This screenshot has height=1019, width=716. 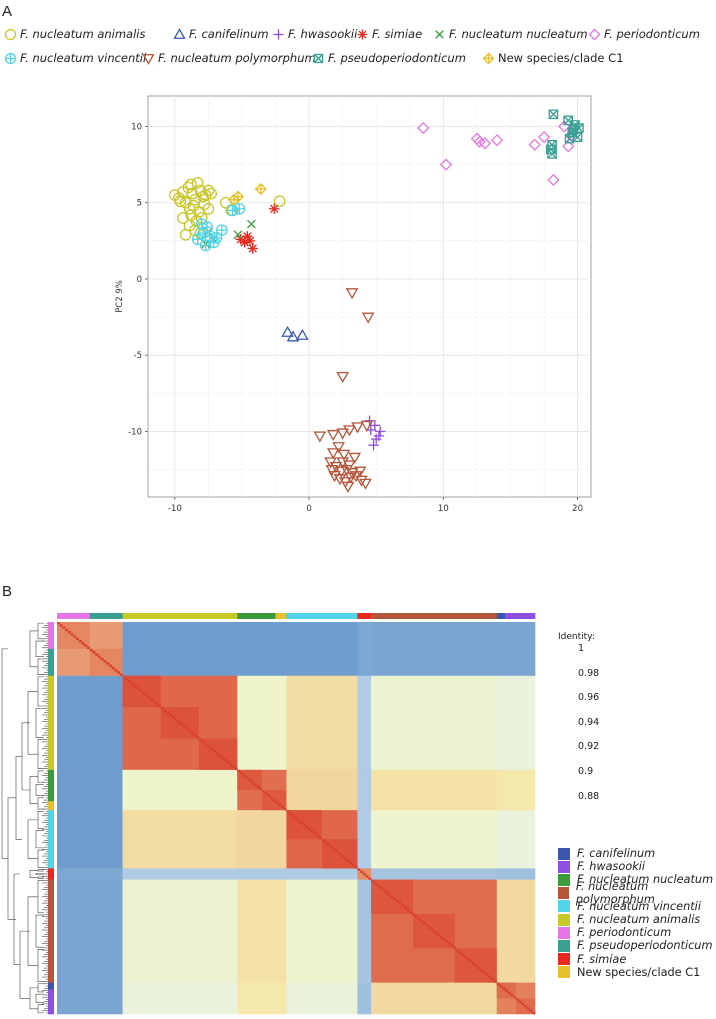 I want to click on y-tick-label: 0, so click(x=139, y=280).